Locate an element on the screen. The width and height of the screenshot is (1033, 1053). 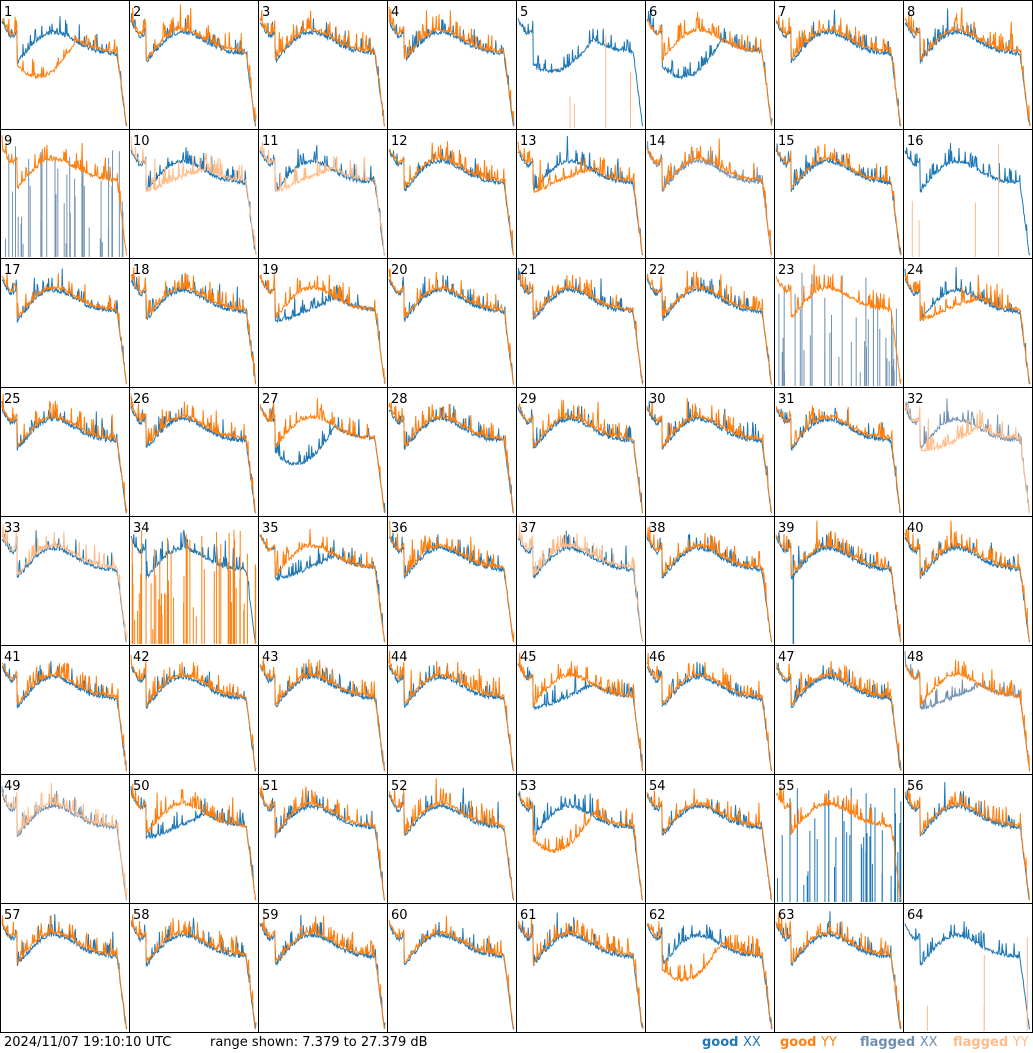
panel-label-56: 56 is located at coordinates (915, 786).